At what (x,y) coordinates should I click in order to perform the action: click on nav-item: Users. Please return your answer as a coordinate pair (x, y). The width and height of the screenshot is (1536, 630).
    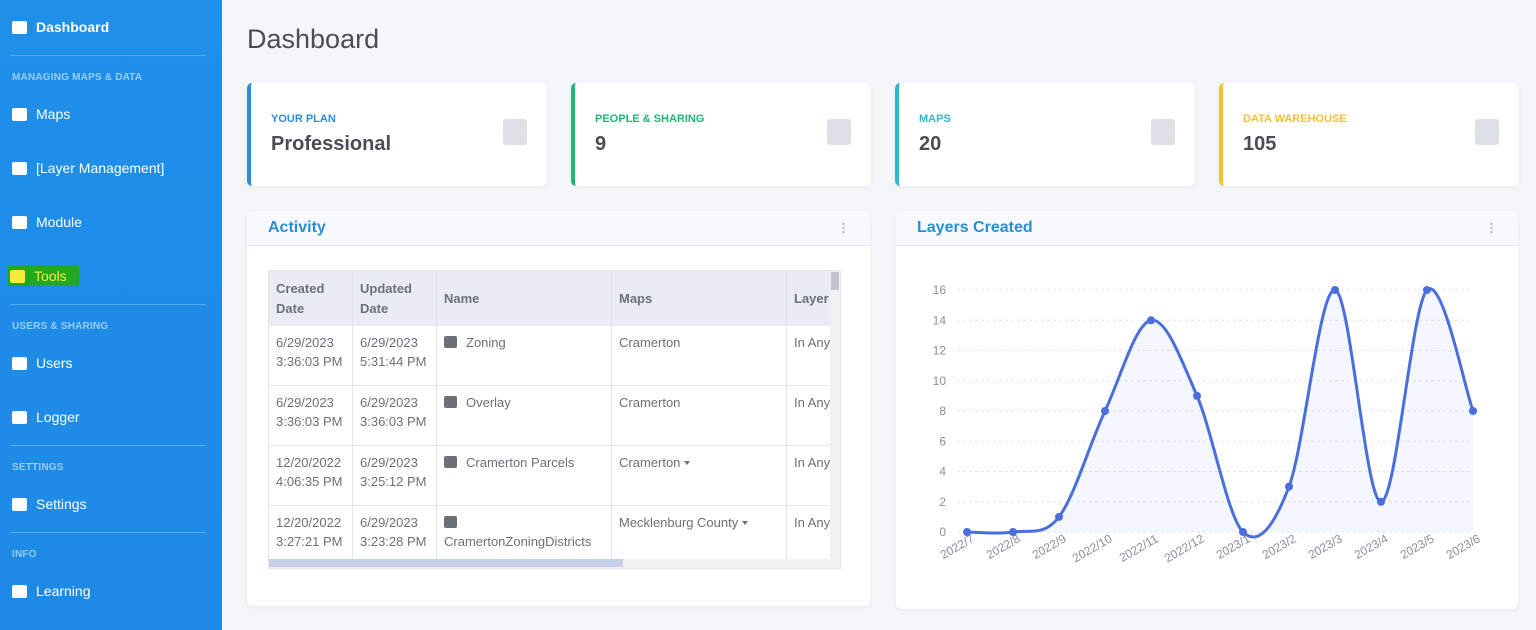
    Looking at the image, I should click on (42, 363).